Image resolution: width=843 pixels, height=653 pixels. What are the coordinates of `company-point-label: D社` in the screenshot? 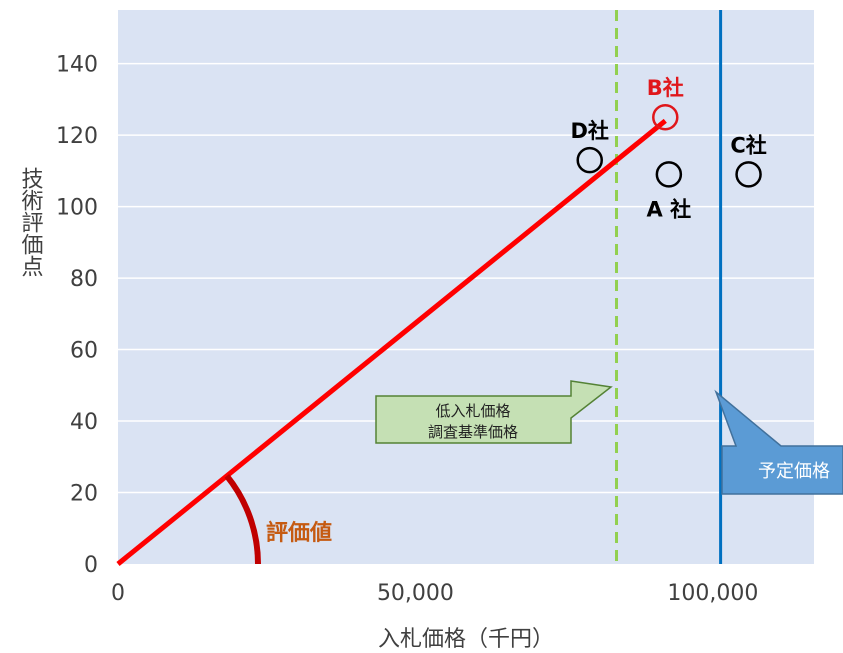 It's located at (590, 131).